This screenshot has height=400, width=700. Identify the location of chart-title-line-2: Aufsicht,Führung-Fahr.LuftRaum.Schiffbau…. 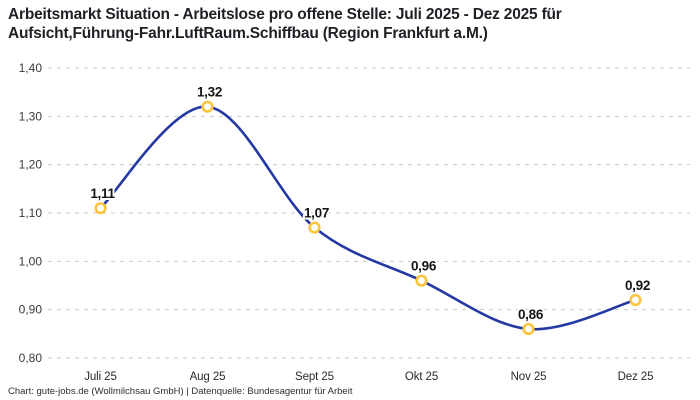
(248, 33).